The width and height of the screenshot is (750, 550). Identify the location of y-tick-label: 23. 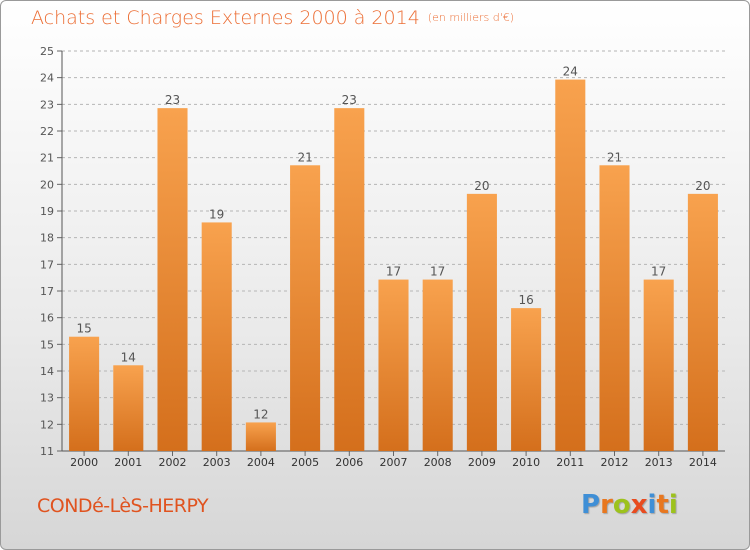
(47, 104).